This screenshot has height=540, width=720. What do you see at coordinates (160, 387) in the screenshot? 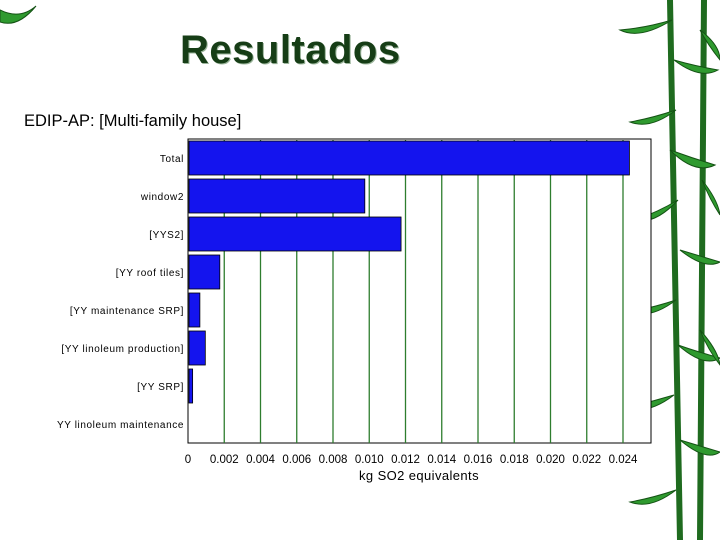
I see `category-label: [YY SRP]` at bounding box center [160, 387].